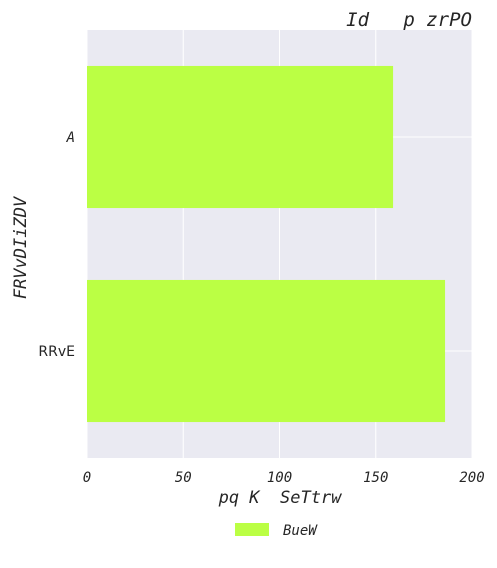  What do you see at coordinates (409, 20) in the screenshot?
I see `chart-title: Id p zrPO` at bounding box center [409, 20].